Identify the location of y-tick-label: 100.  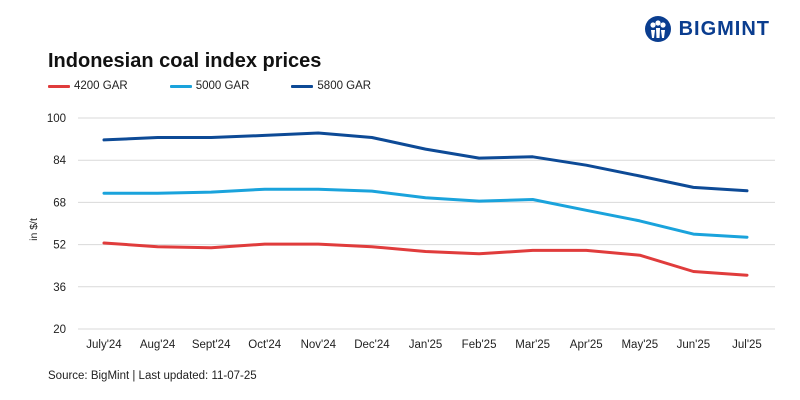
(56, 119).